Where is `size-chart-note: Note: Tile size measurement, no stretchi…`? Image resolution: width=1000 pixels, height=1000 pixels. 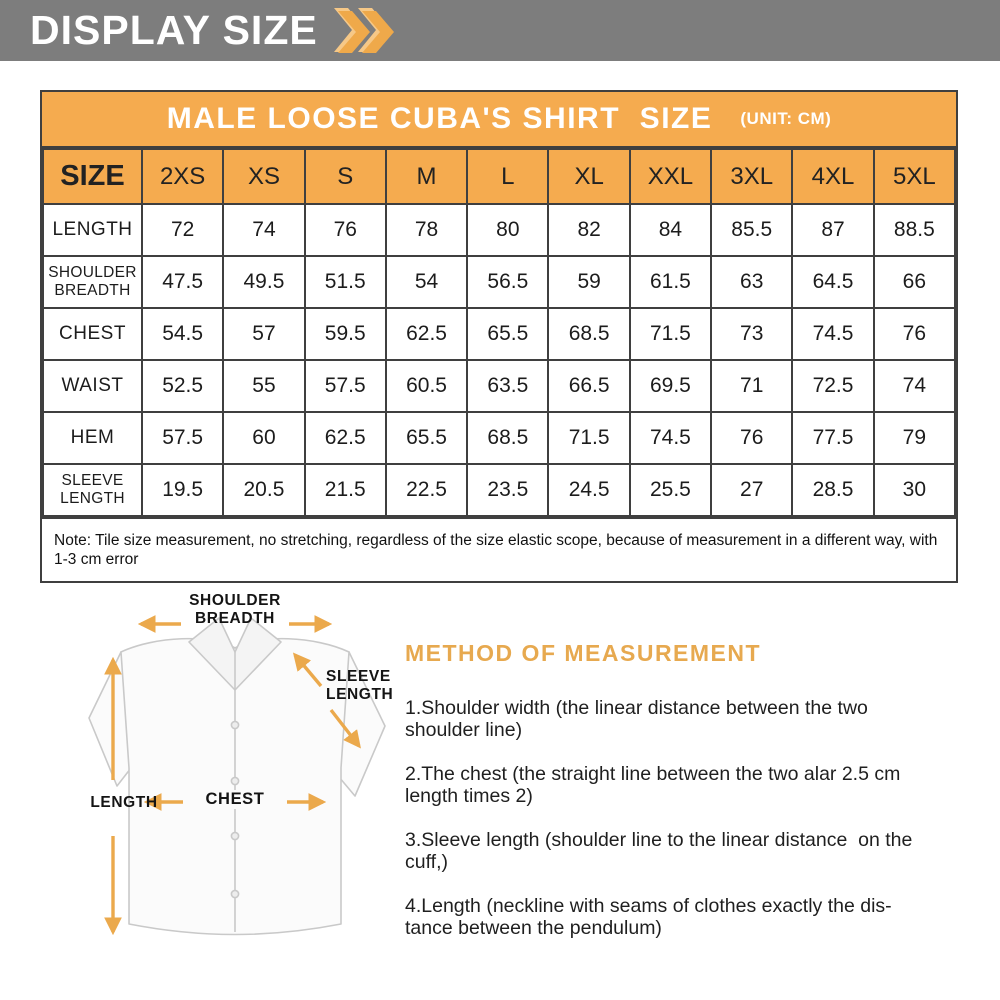 size-chart-note: Note: Tile size measurement, no stretchi… is located at coordinates (499, 549).